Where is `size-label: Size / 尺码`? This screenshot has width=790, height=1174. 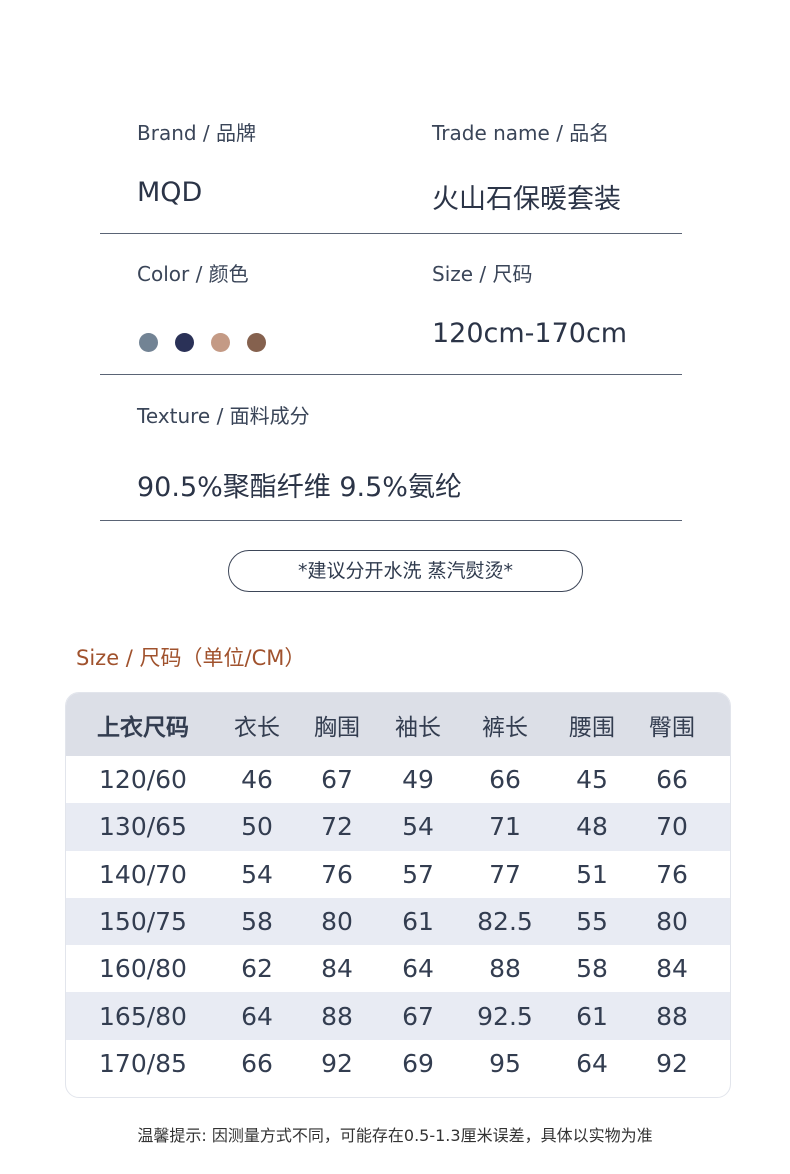 size-label: Size / 尺码 is located at coordinates (482, 274).